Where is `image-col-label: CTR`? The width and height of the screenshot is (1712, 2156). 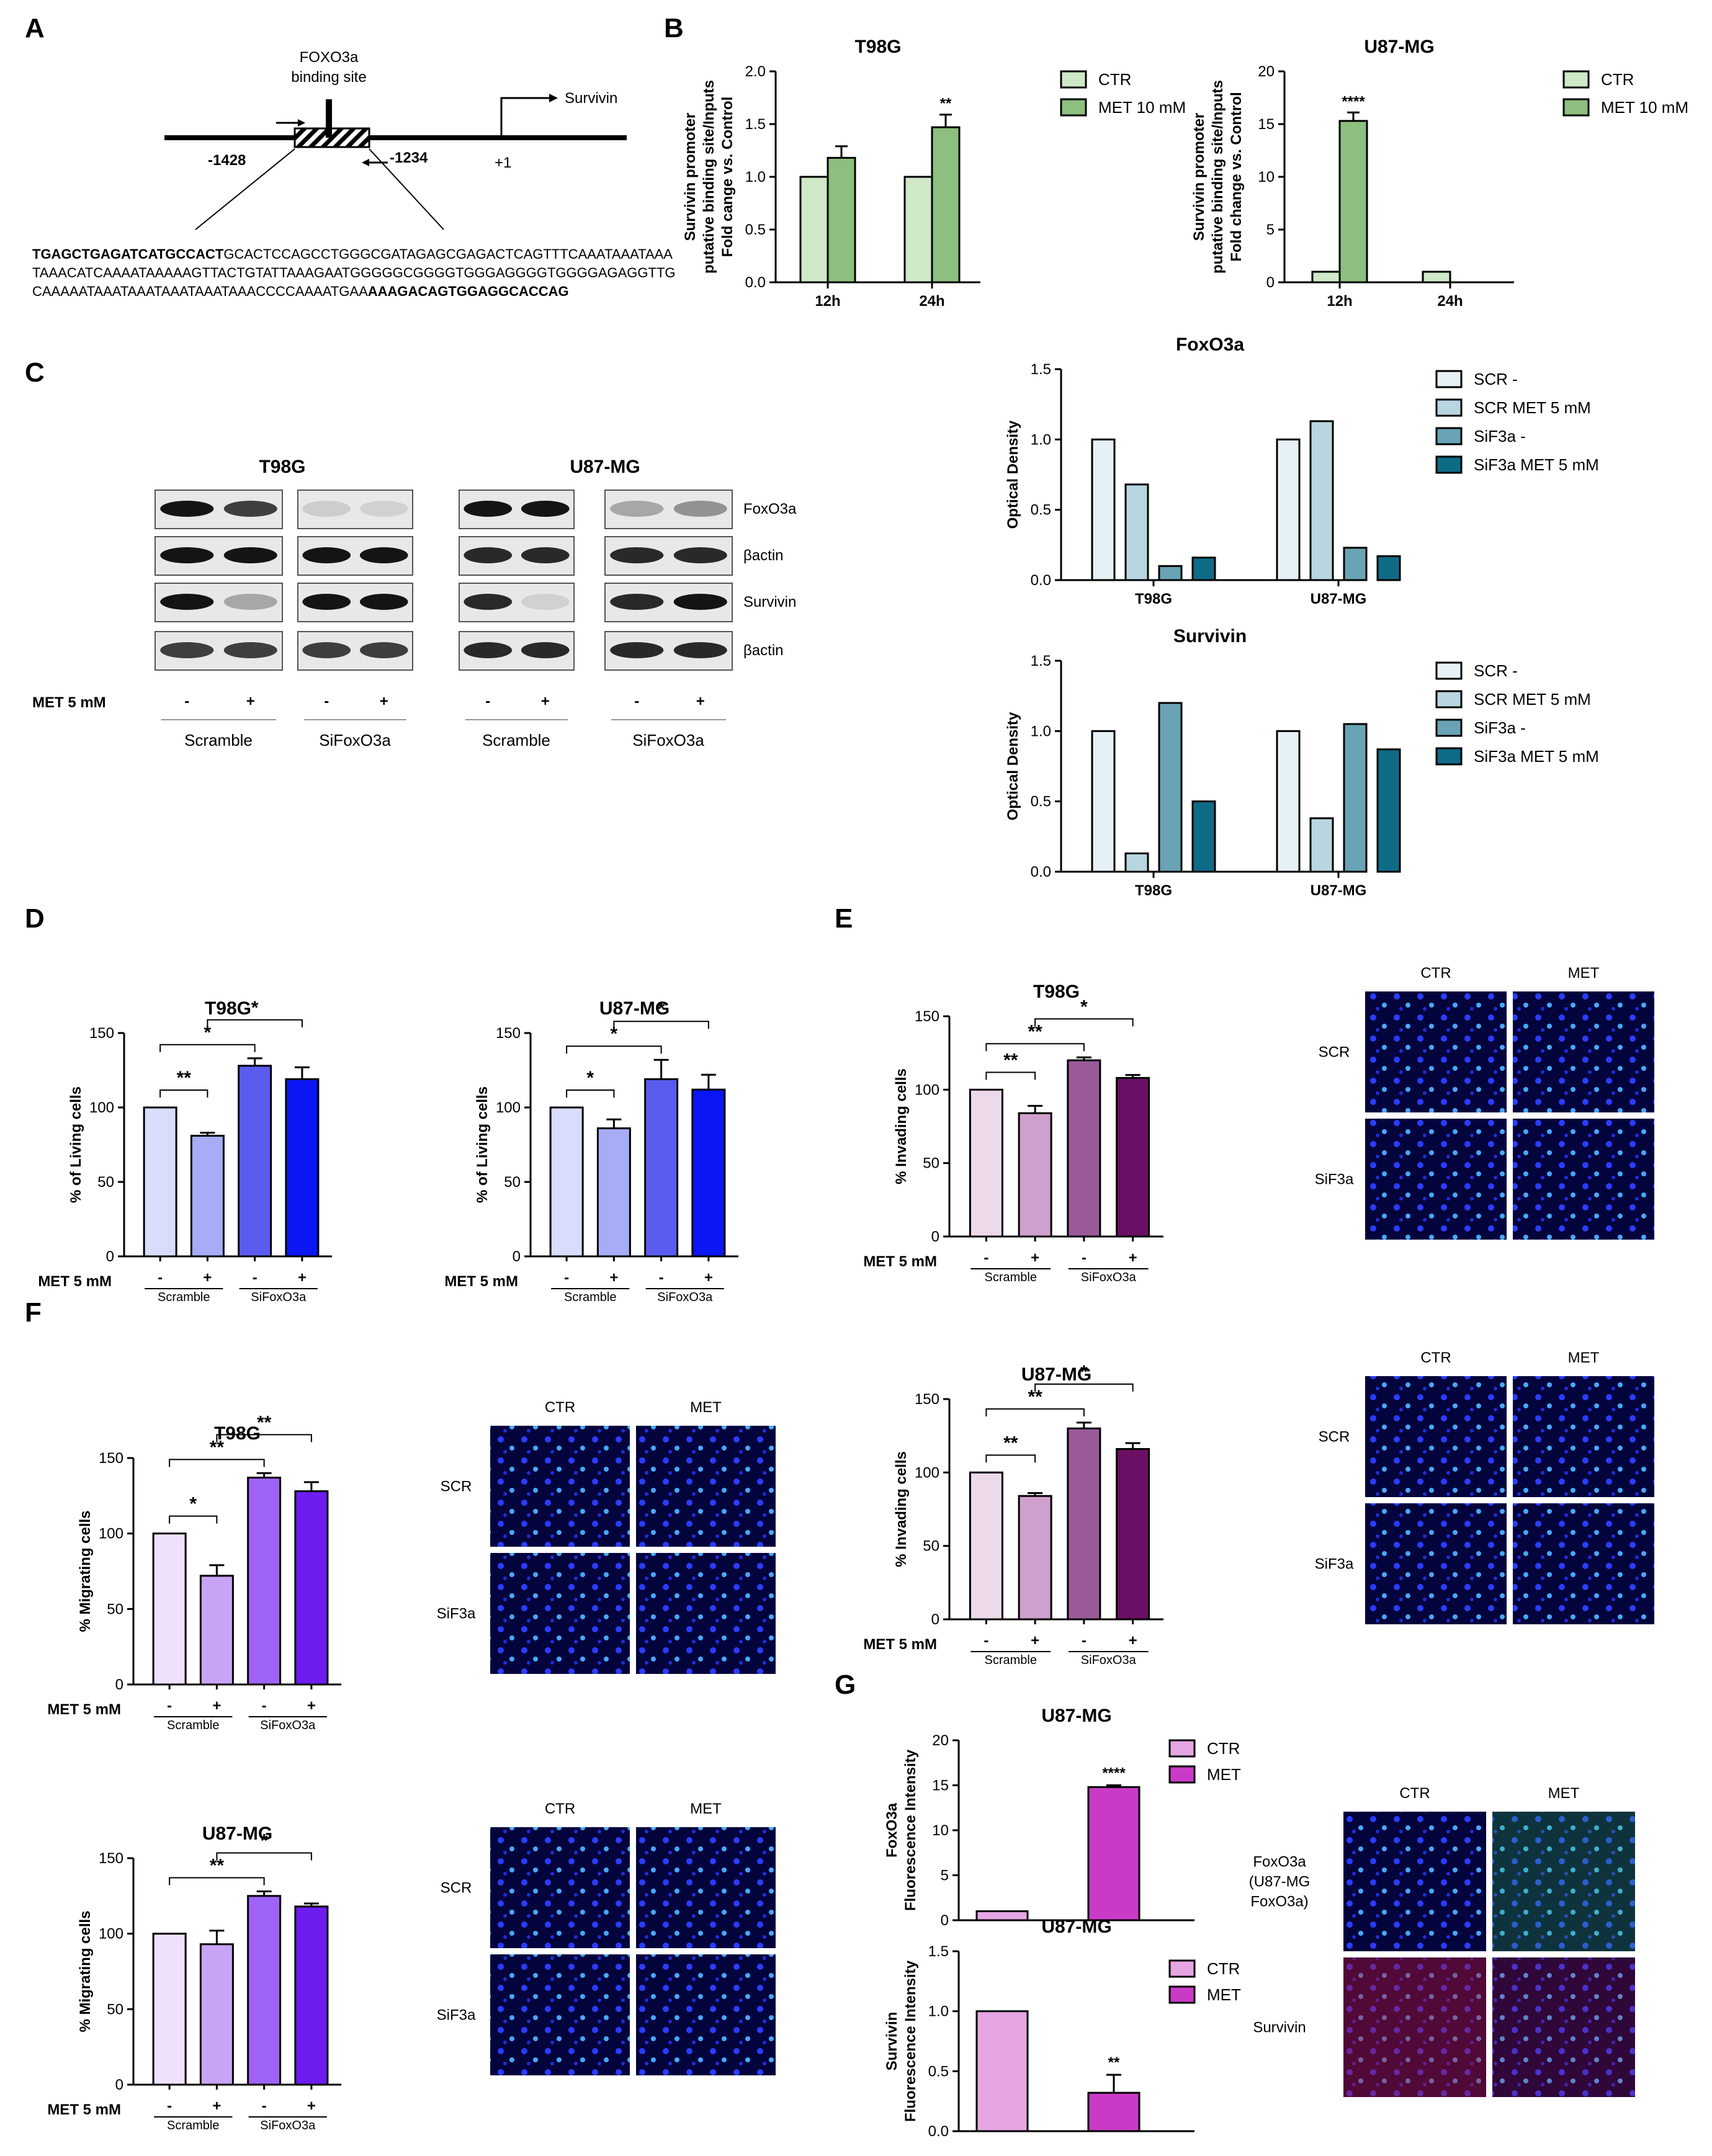
image-col-label: CTR is located at coordinates (1414, 1793).